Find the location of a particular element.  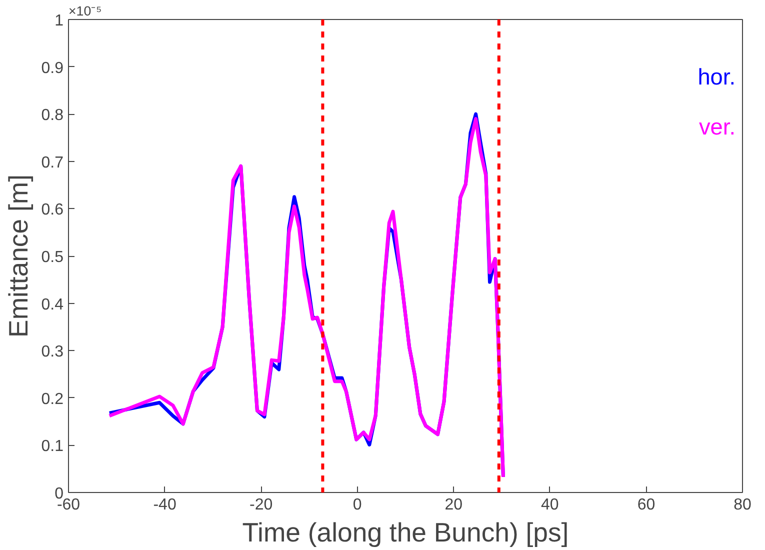

y-tick-label: 0.8 is located at coordinates (52, 115).